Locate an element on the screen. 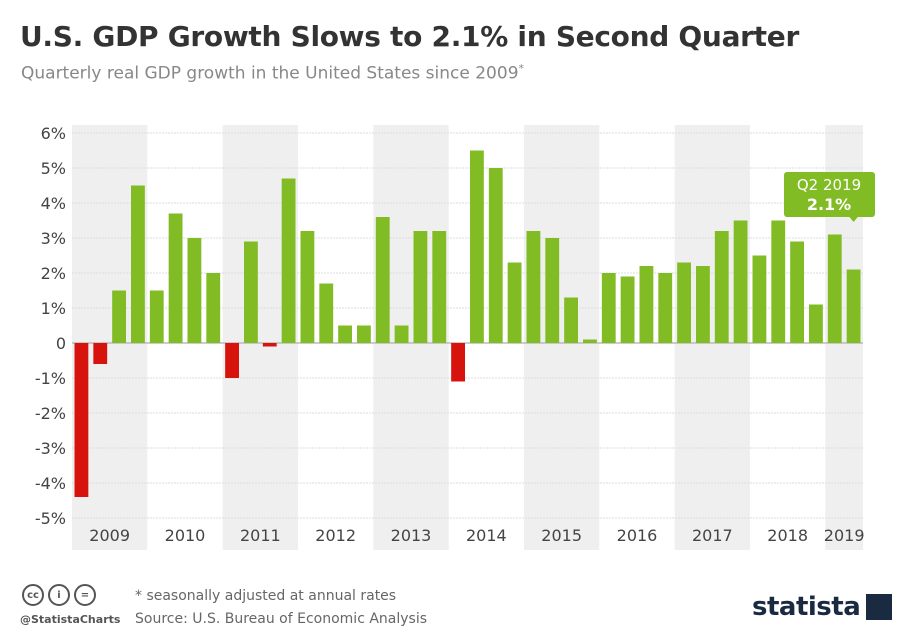 The height and width of the screenshot is (641, 900). y-tick-label: -3% is located at coordinates (50, 448).